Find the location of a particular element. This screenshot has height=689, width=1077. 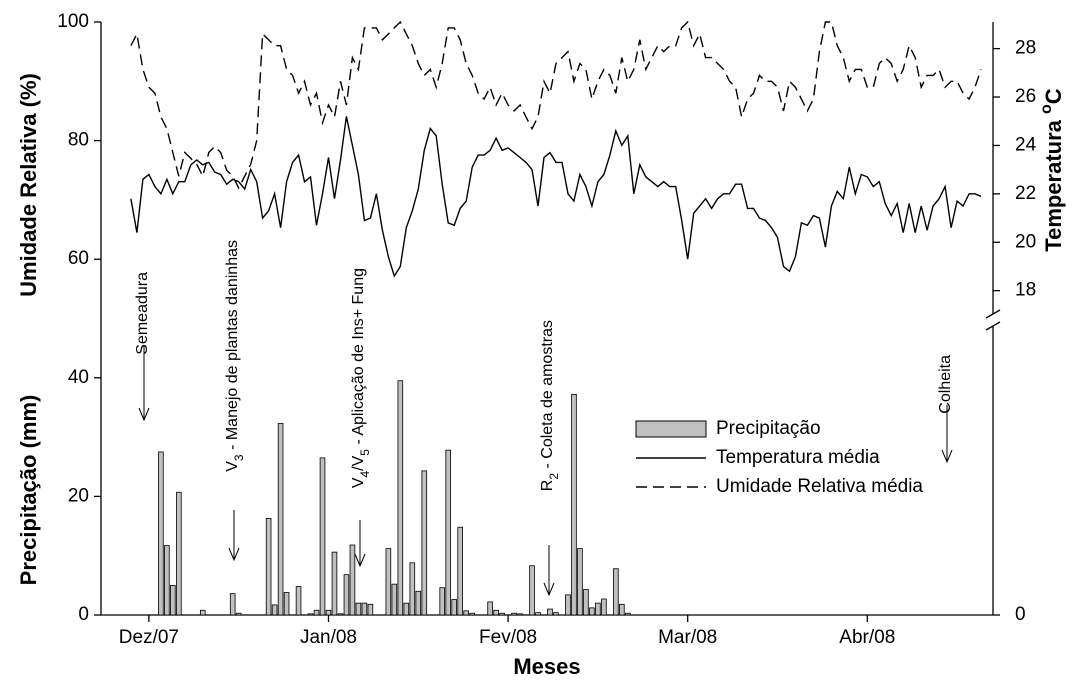

annotation-part: - Aplicação de Ins+ Fung is located at coordinates (358, 358).